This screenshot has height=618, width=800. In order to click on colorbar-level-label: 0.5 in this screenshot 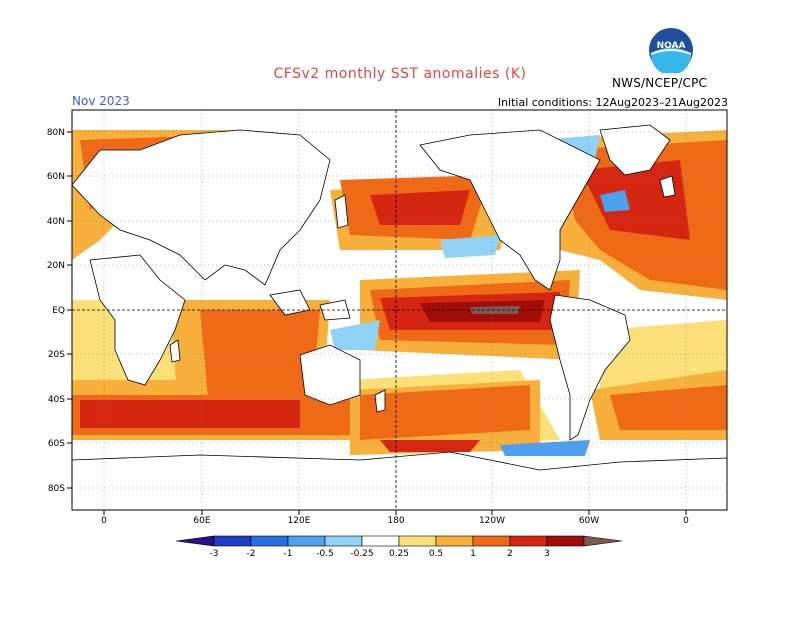, I will do `click(436, 554)`.